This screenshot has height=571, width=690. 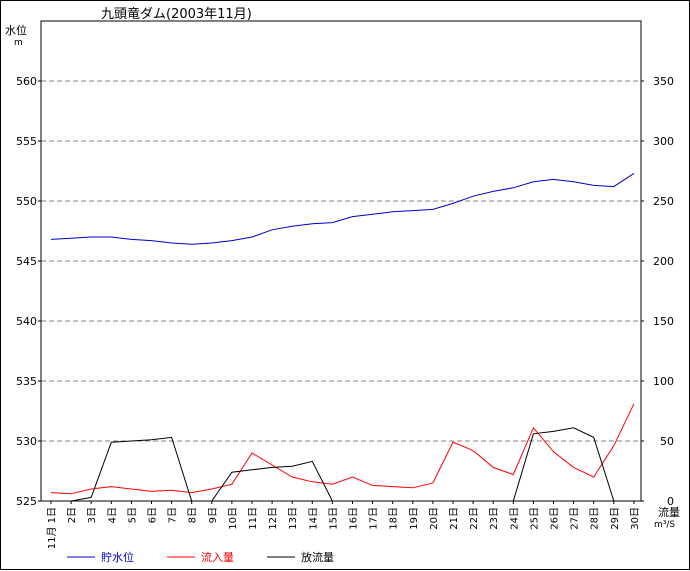 What do you see at coordinates (663, 81) in the screenshot?
I see `right-tick-label: 350` at bounding box center [663, 81].